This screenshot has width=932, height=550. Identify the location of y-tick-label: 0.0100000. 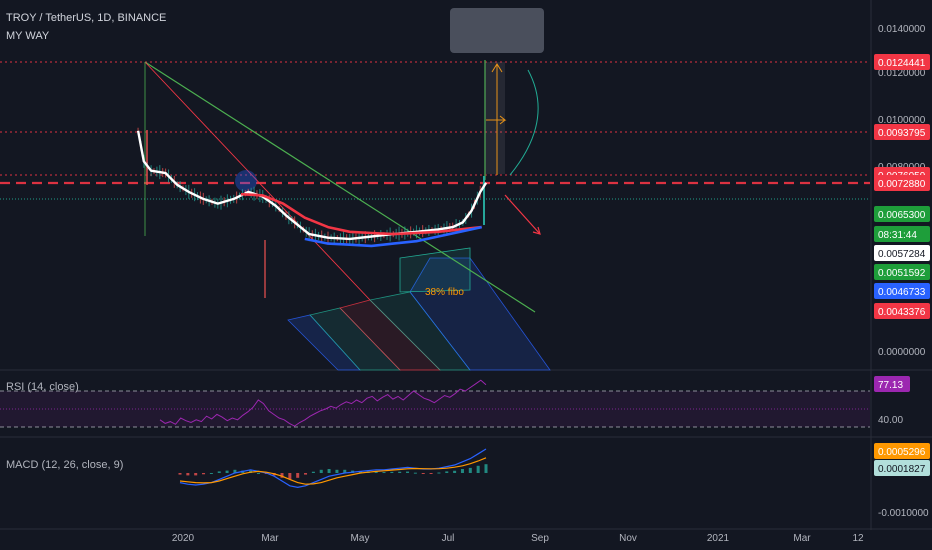
(902, 120).